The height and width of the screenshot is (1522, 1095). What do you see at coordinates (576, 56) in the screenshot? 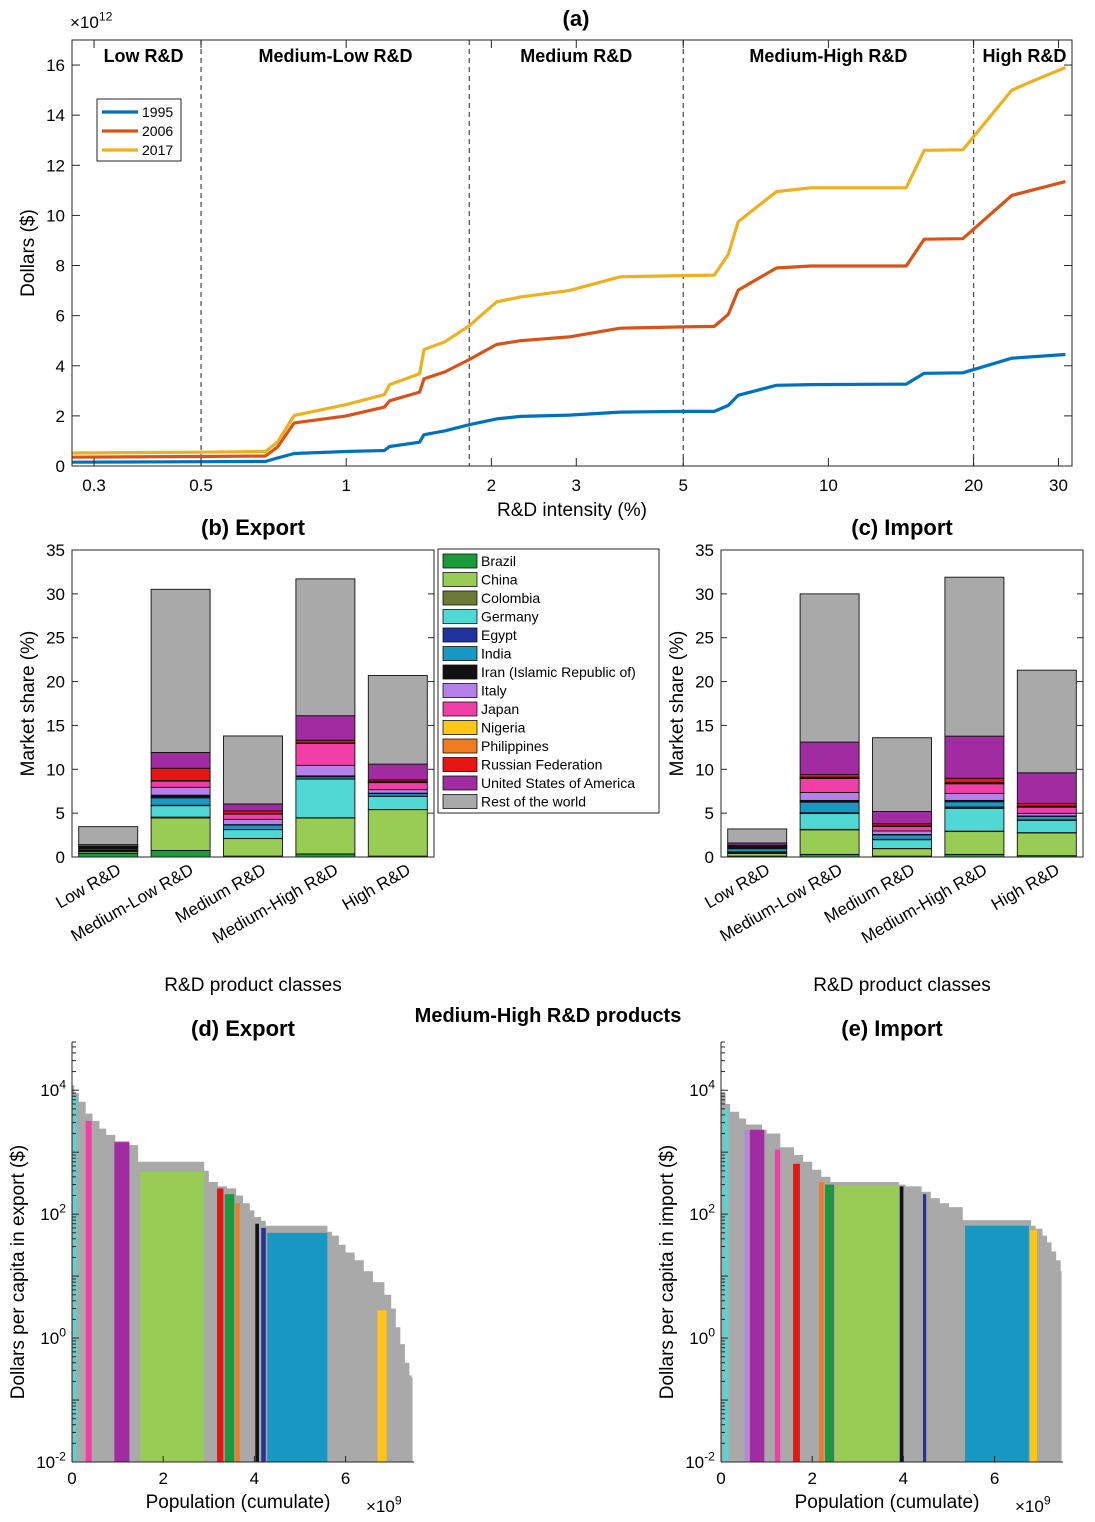
I see `class-label: Medium R&D` at bounding box center [576, 56].